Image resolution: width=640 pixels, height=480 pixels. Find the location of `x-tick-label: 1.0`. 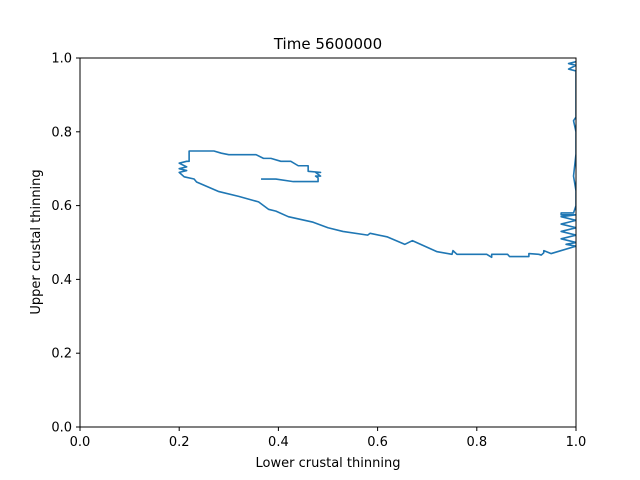

x-tick-label: 1.0 is located at coordinates (576, 442).